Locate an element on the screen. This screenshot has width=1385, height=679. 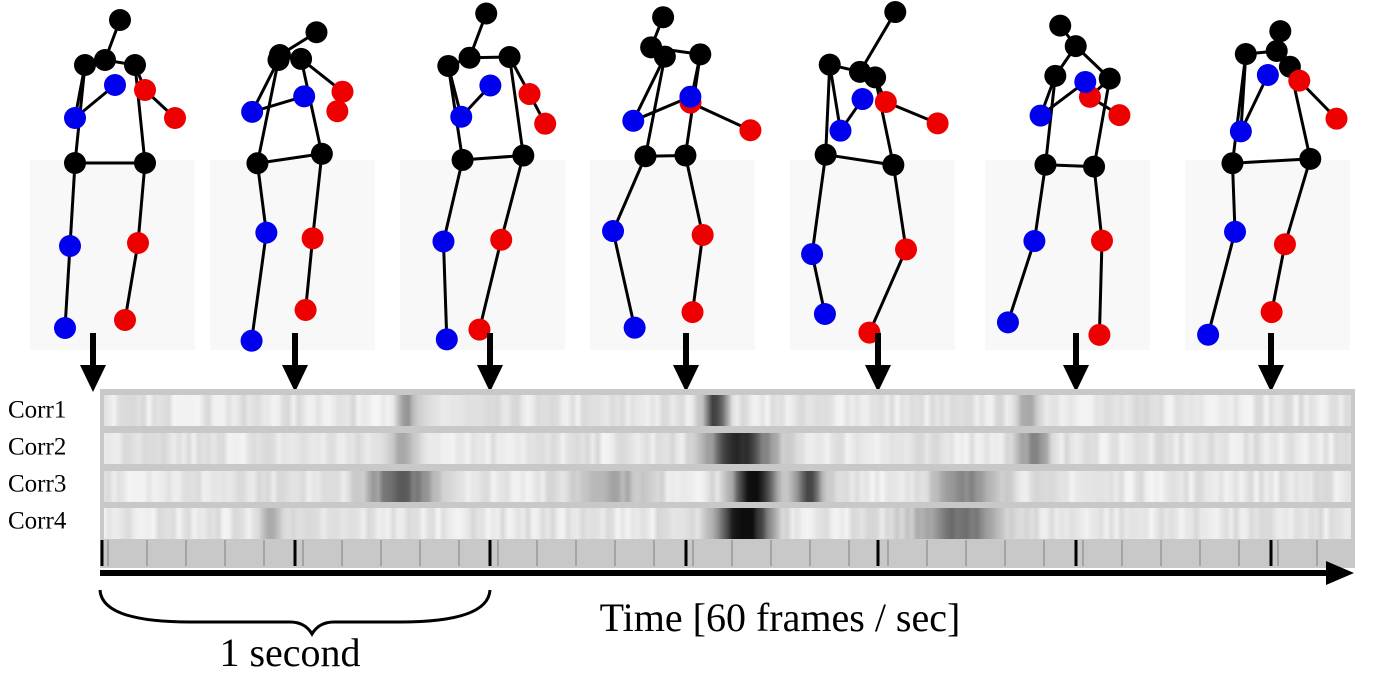
row-label: Corr3 is located at coordinates (37, 484).